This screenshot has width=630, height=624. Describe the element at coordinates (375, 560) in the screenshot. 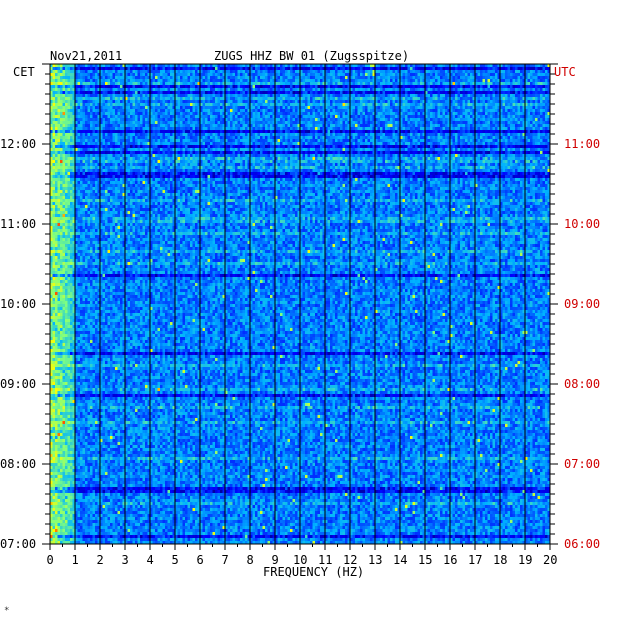

I see `x-tick-label: 13` at that location.